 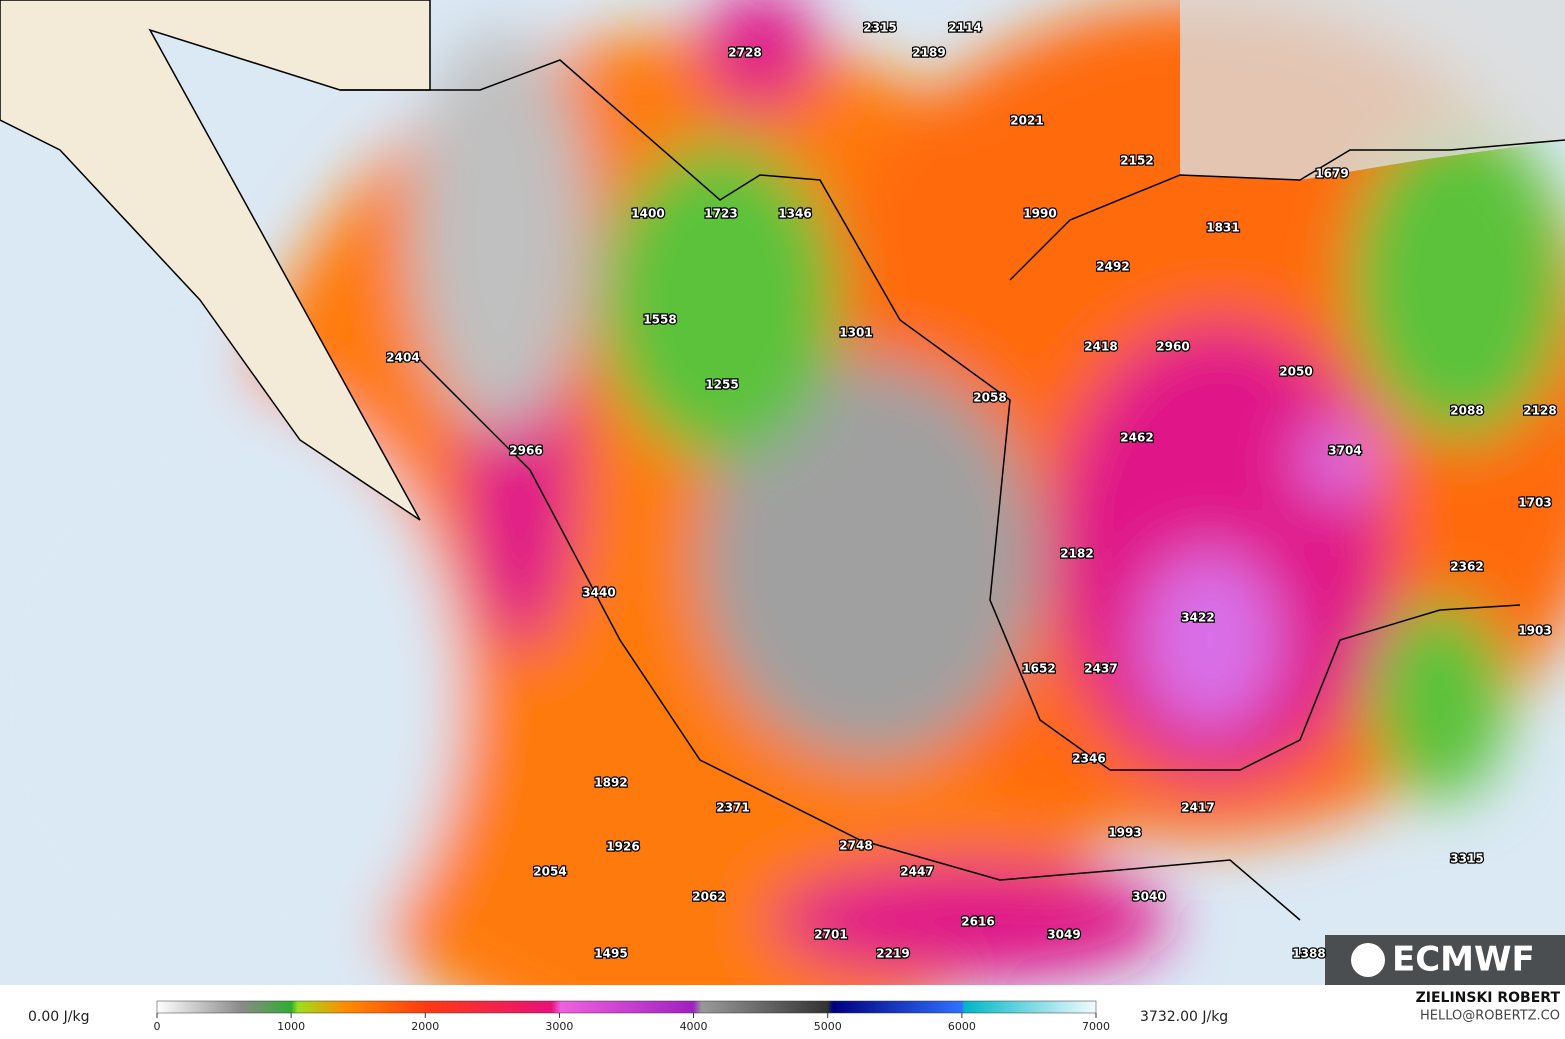 I want to click on value-label: 3440, so click(x=598, y=593).